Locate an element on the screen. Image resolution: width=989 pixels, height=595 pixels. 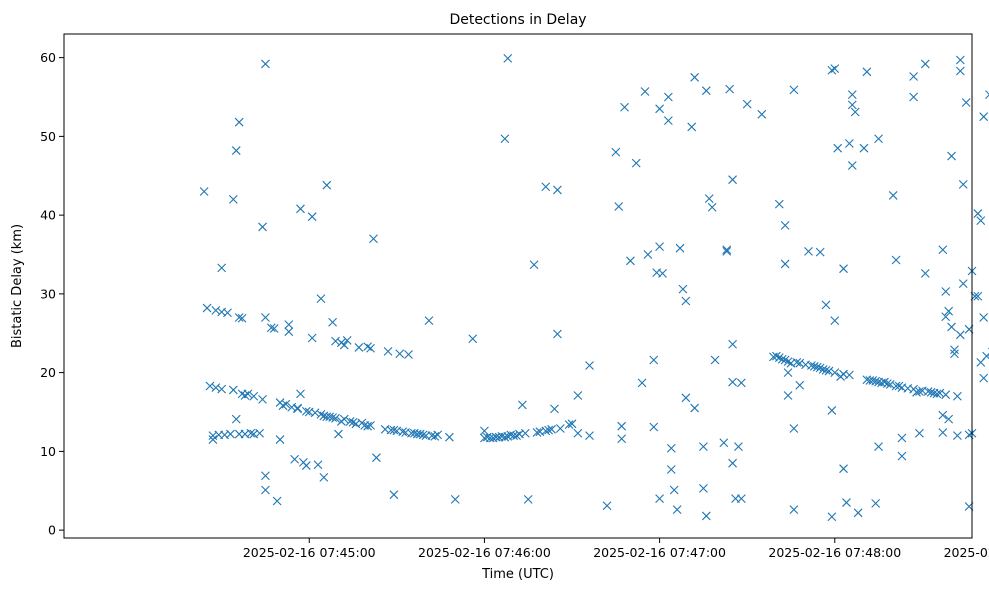
x-tick-label: 2025-02-16 07:45:00 is located at coordinates (309, 552).